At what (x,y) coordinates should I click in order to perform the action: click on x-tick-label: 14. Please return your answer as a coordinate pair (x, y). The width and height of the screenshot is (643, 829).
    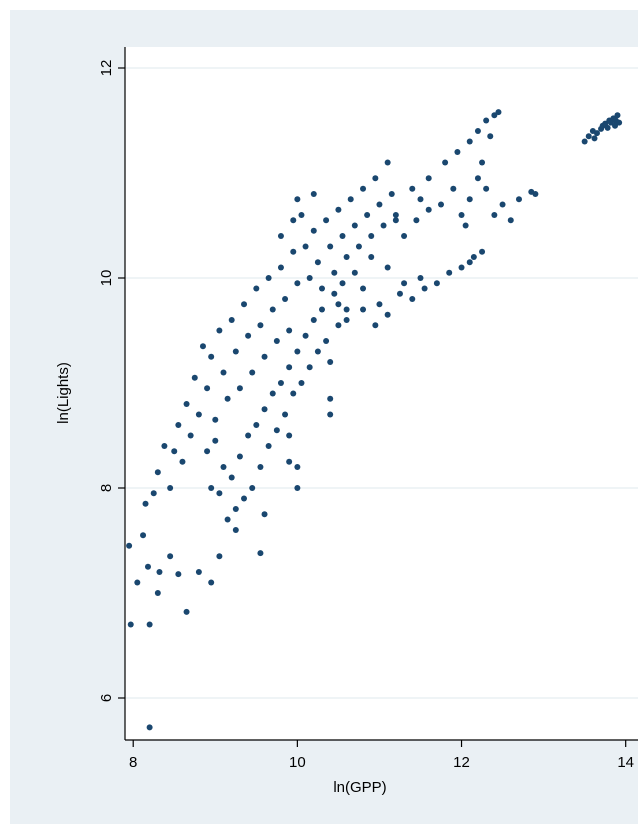
    Looking at the image, I should click on (625, 762).